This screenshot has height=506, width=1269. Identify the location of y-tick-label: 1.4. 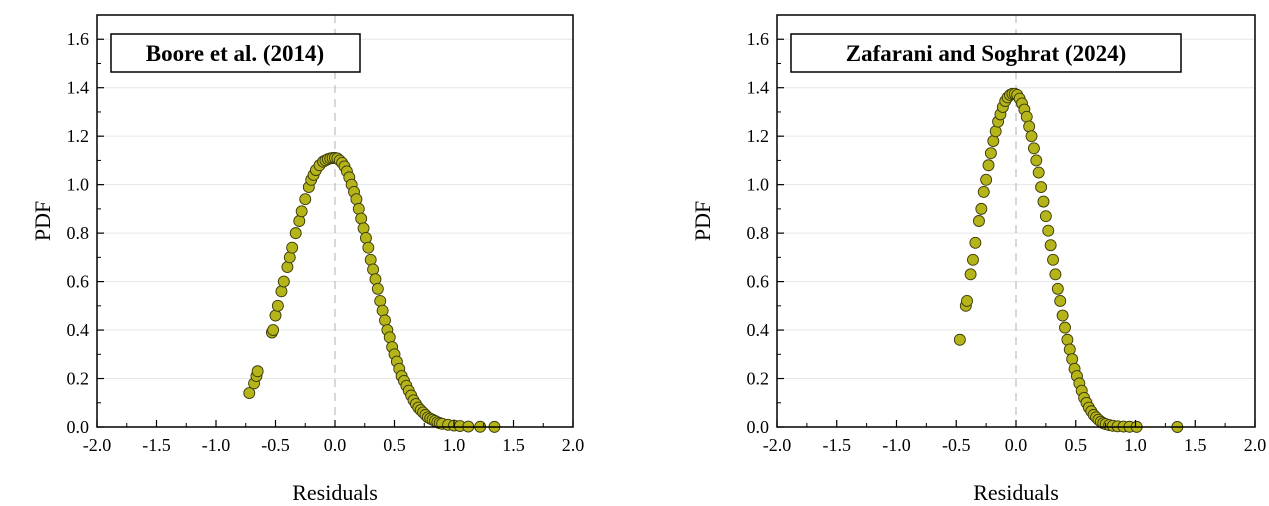
(758, 88).